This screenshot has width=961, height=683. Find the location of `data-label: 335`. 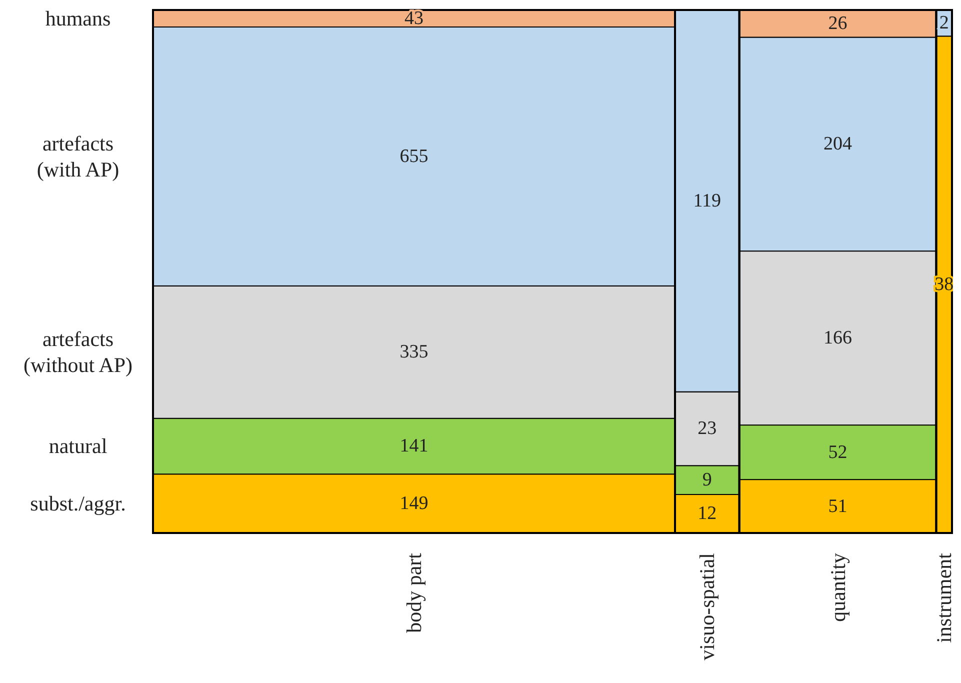

data-label: 335 is located at coordinates (414, 352).